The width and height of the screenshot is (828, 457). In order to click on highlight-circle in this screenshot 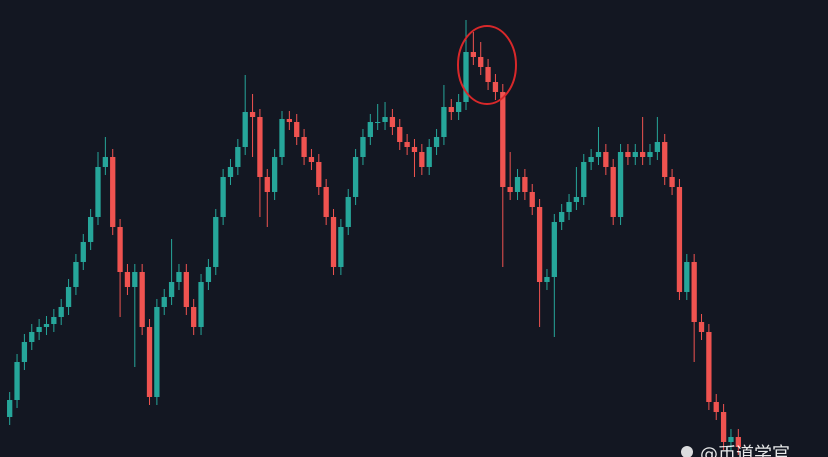, I will do `click(487, 65)`.